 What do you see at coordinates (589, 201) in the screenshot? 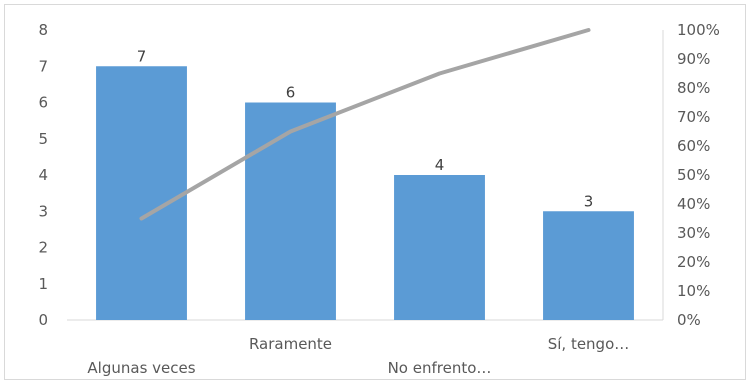
I see `data-label-3: 3` at bounding box center [589, 201].